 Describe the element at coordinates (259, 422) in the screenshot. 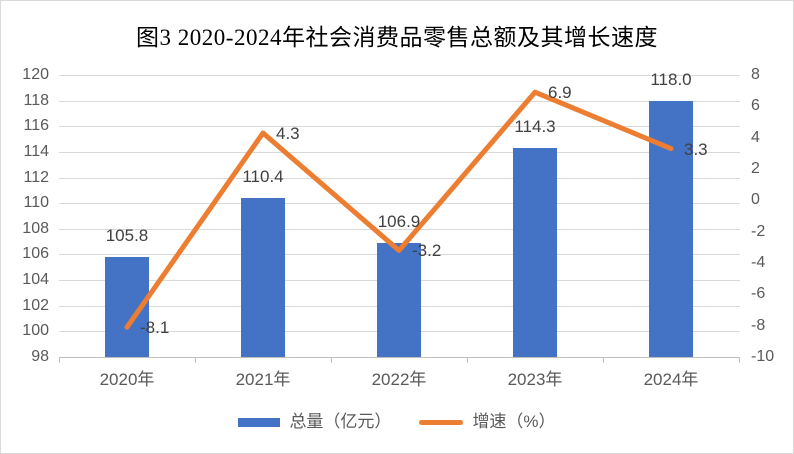

I see `bar-swatch-icon` at that location.